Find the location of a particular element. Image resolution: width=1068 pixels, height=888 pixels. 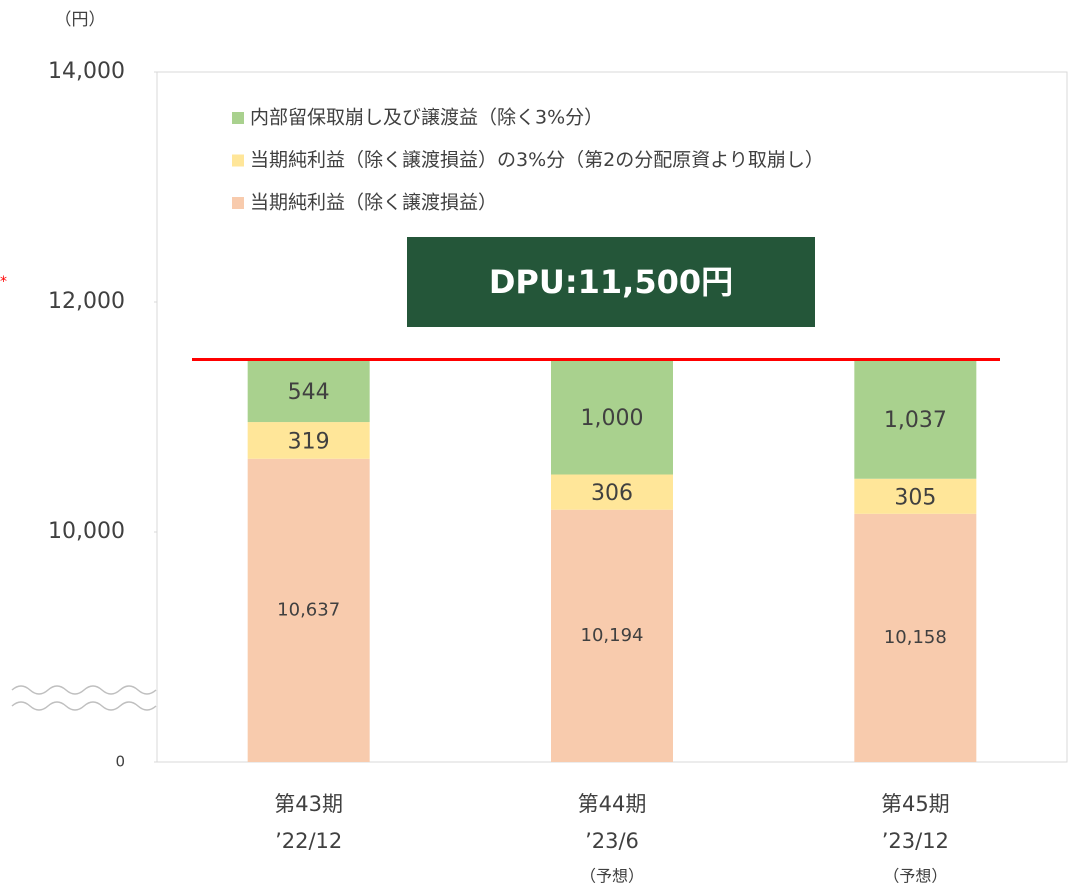

y-tick-label: 10,000 is located at coordinates (86, 531).